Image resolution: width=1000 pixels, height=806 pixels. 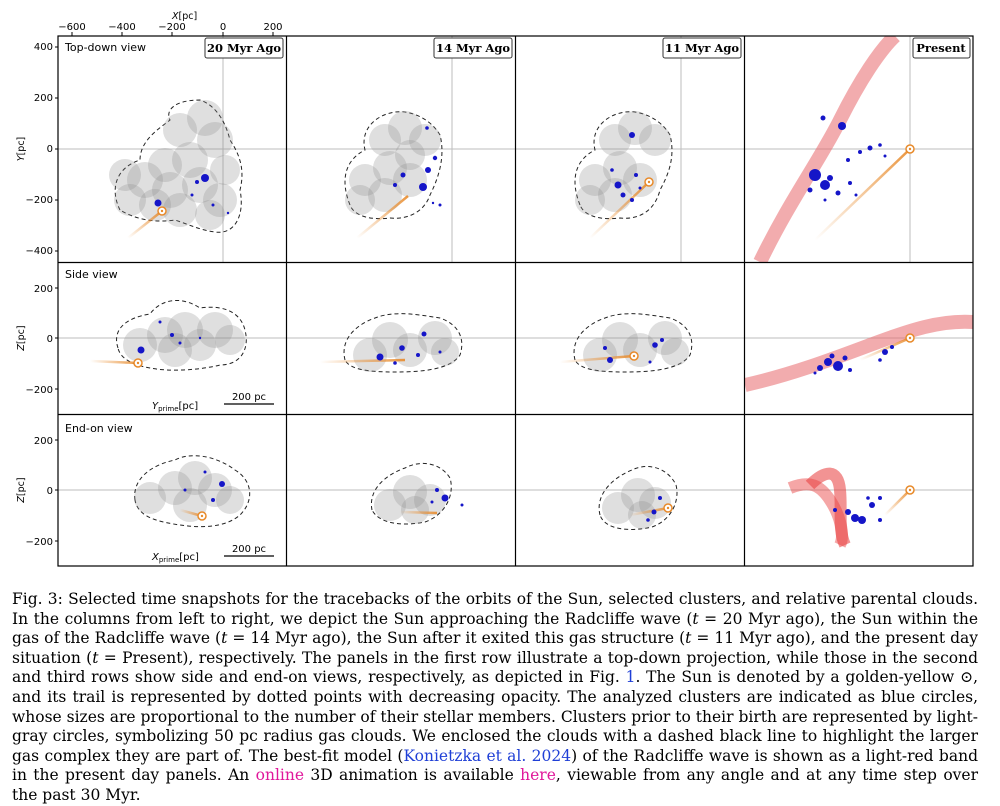 I want to click on row2-y-axis: Z[pc] 200 0 −200, so click(x=37, y=340).